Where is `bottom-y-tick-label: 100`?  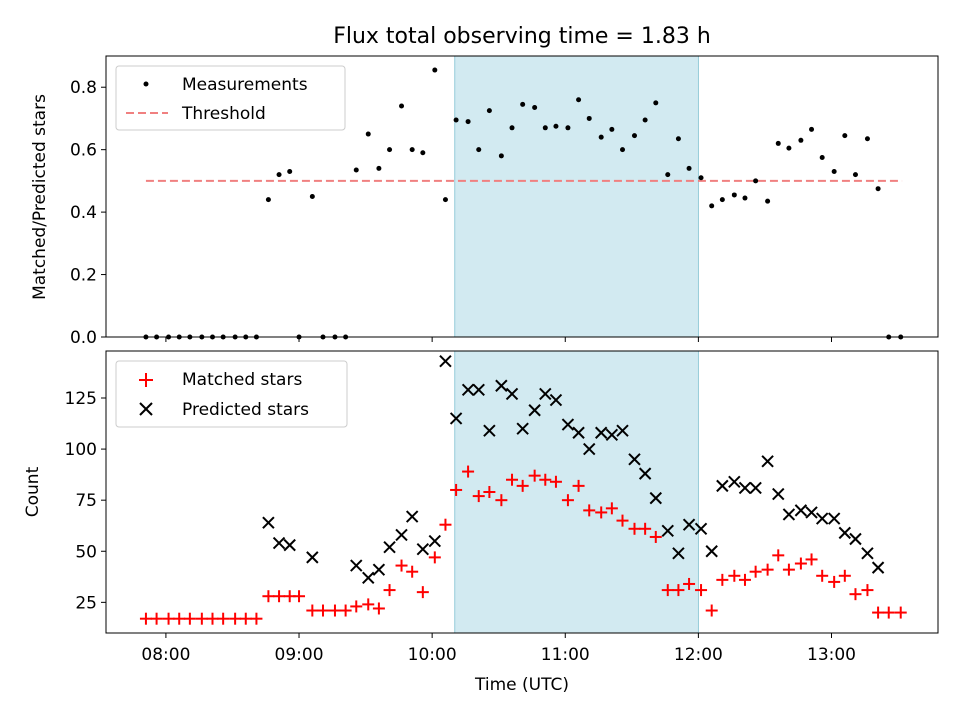 bottom-y-tick-label: 100 is located at coordinates (81, 450).